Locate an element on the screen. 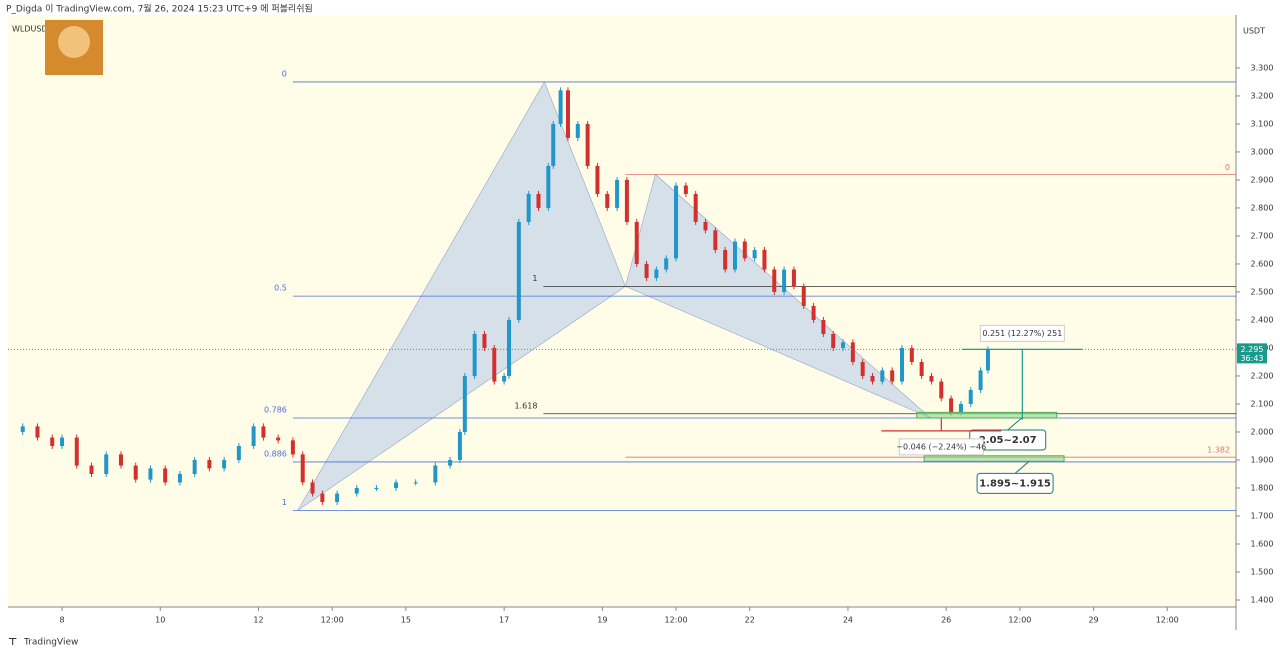 The height and width of the screenshot is (658, 1280). callout-label: 1.895~1.915 is located at coordinates (1015, 483).